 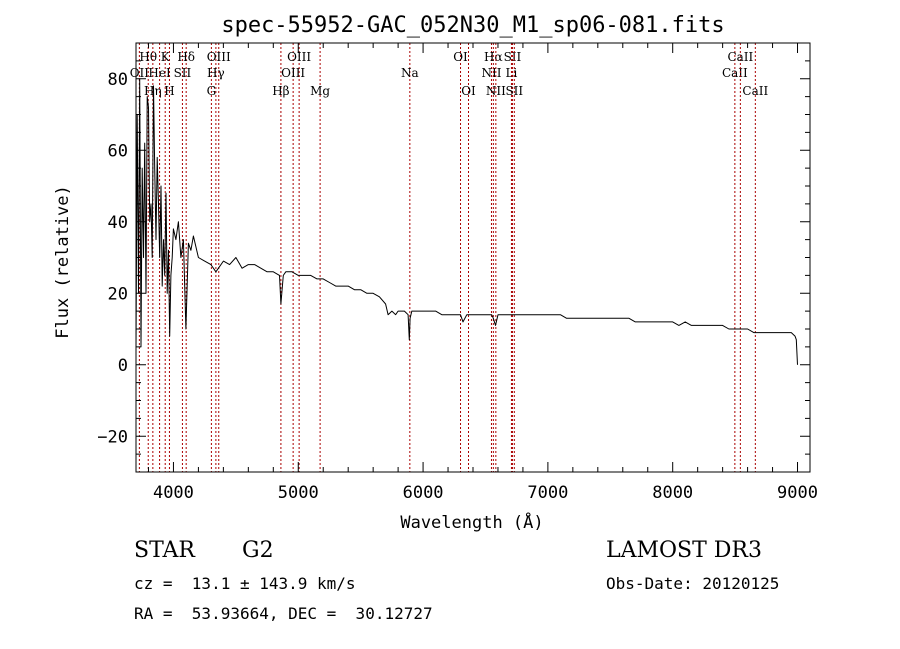 I want to click on spectral-line-label: Li, so click(x=512, y=73).